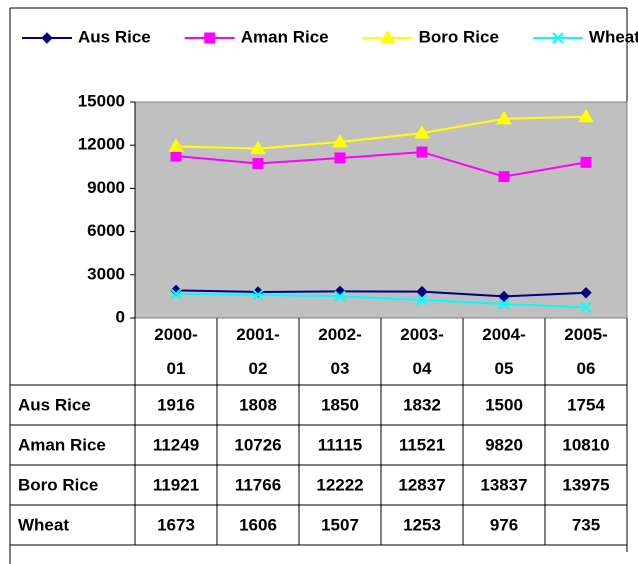  Describe the element at coordinates (340, 351) in the screenshot. I see `x-tick-label: 2002-03` at that location.